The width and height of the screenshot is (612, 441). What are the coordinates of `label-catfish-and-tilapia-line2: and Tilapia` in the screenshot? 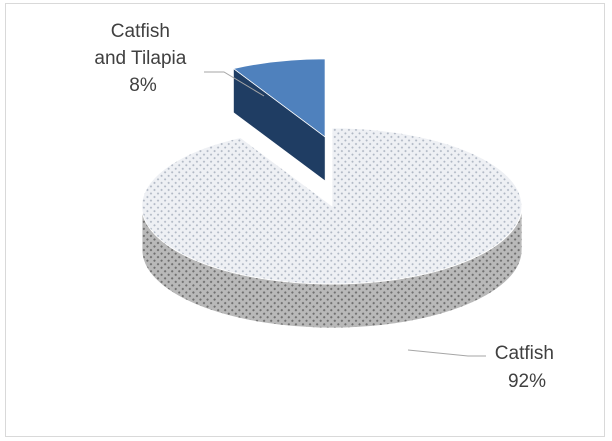 It's located at (140, 58).